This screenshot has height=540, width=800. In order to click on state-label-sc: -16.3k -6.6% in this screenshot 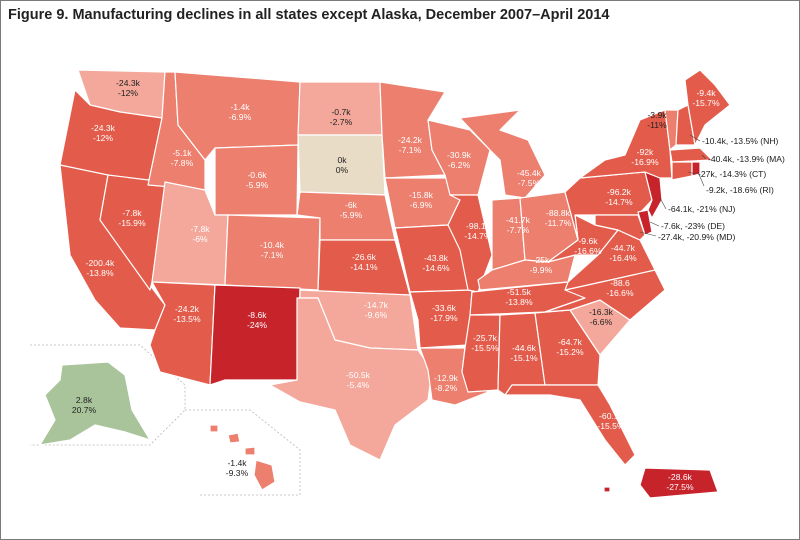, I will do `click(601, 317)`.